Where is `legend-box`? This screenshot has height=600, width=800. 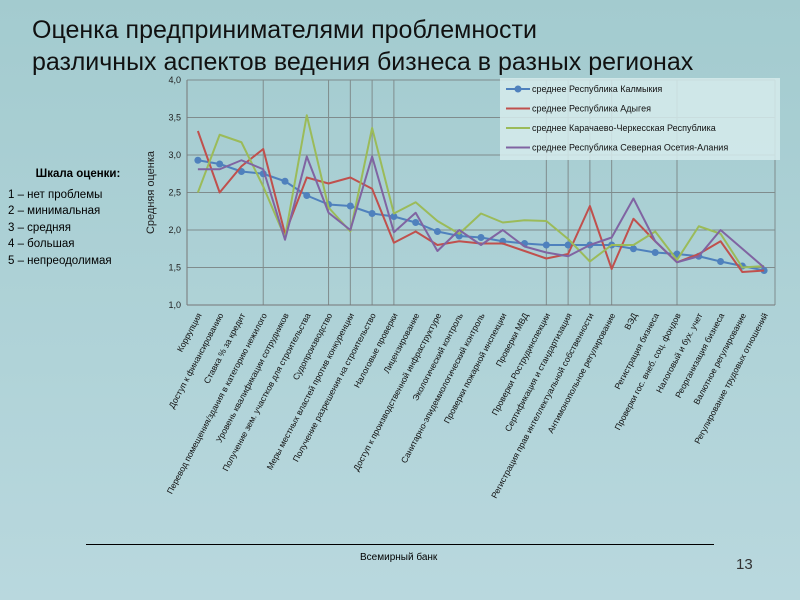 legend-box is located at coordinates (640, 119).